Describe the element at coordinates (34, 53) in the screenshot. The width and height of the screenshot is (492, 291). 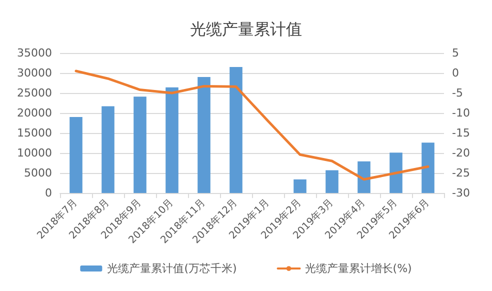
I see `y-tick-label: 35000` at that location.